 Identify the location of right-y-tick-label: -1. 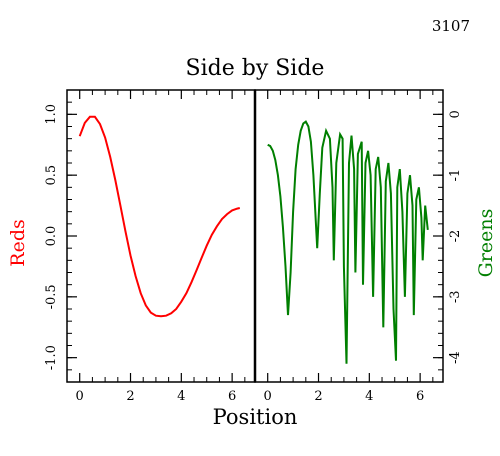
(455, 175).